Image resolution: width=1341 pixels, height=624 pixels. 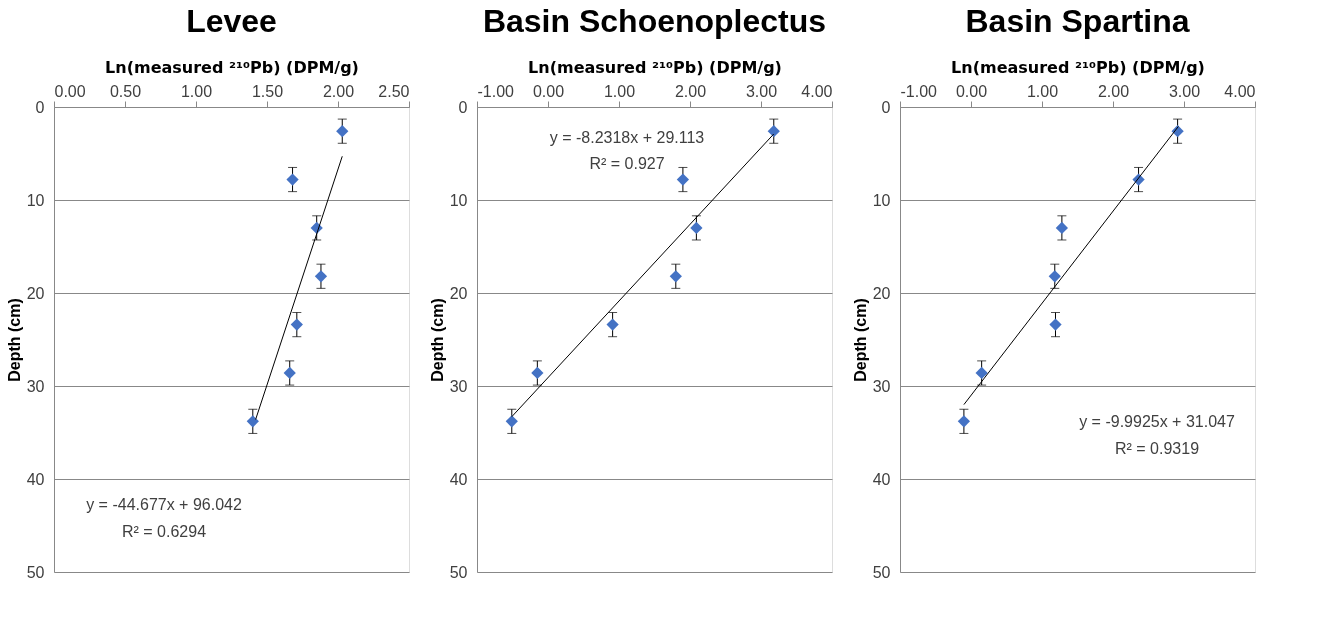 What do you see at coordinates (394, 91) in the screenshot?
I see `x-tick-label: 2.50` at bounding box center [394, 91].